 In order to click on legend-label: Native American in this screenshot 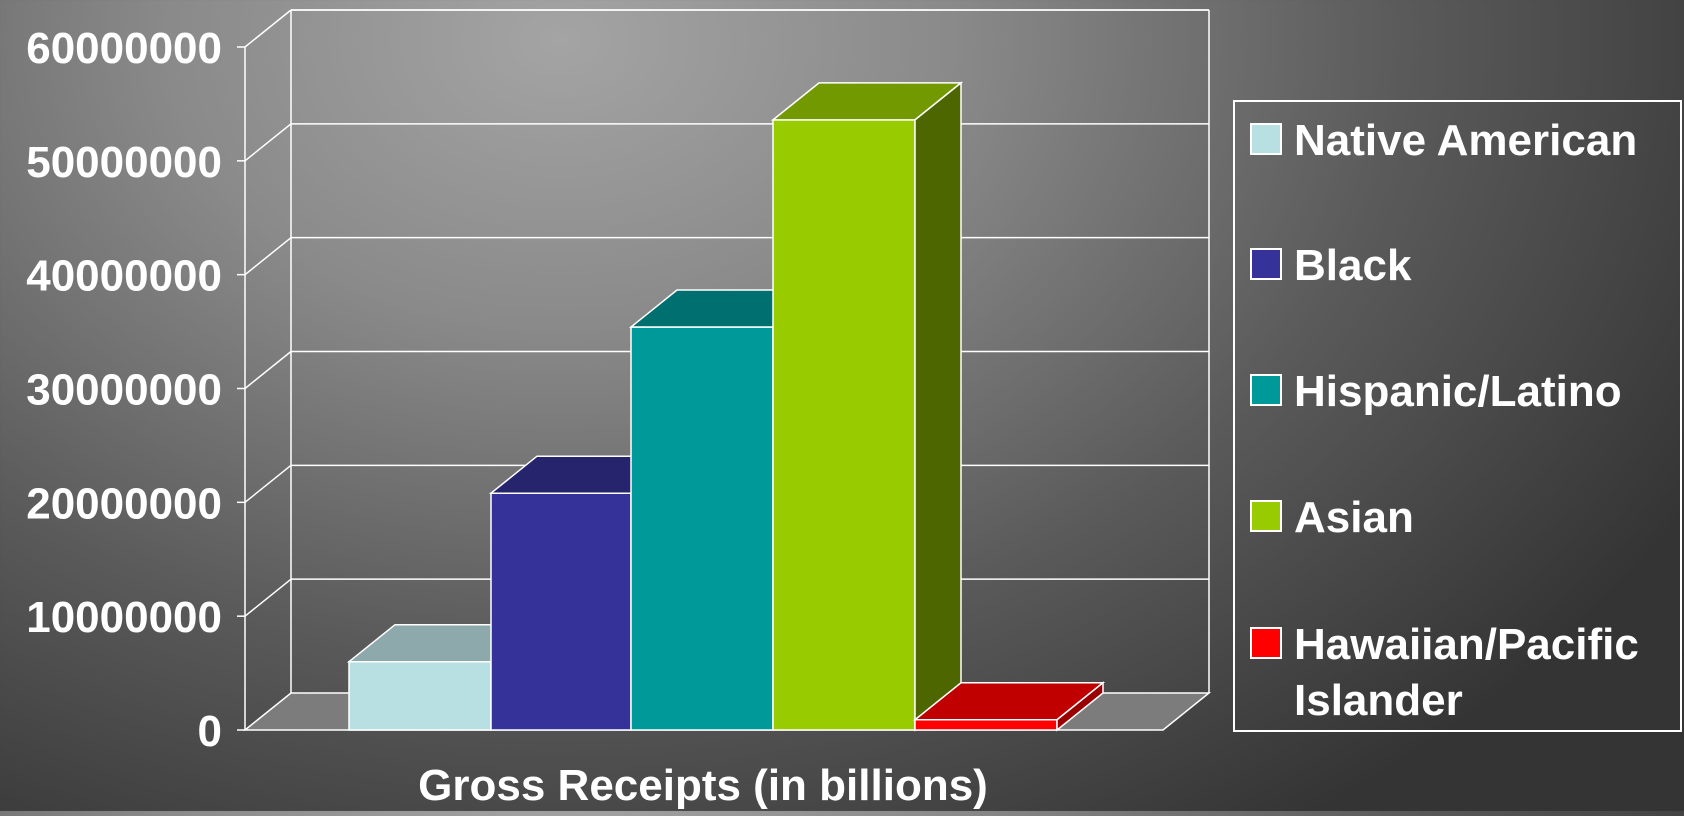, I will do `click(1465, 140)`.